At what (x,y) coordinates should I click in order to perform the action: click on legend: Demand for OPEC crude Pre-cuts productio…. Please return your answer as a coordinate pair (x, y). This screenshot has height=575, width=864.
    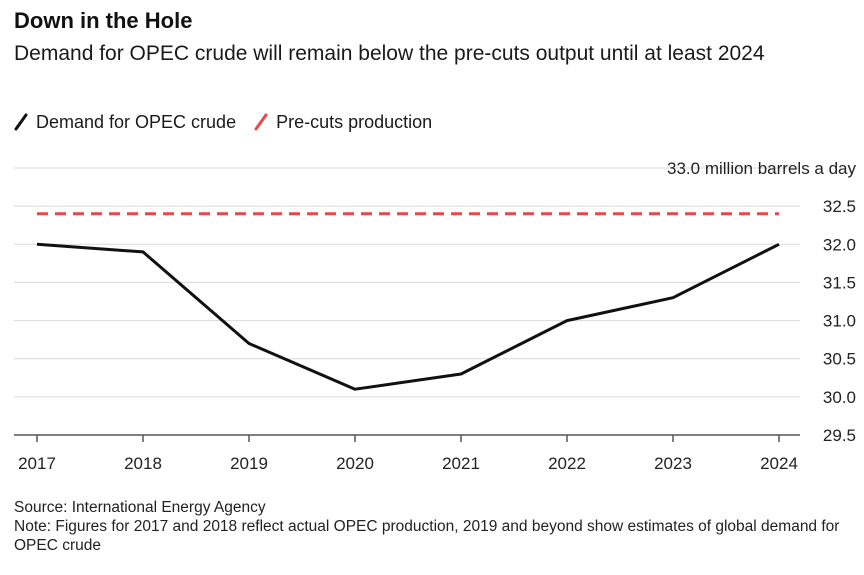
    Looking at the image, I should click on (232, 122).